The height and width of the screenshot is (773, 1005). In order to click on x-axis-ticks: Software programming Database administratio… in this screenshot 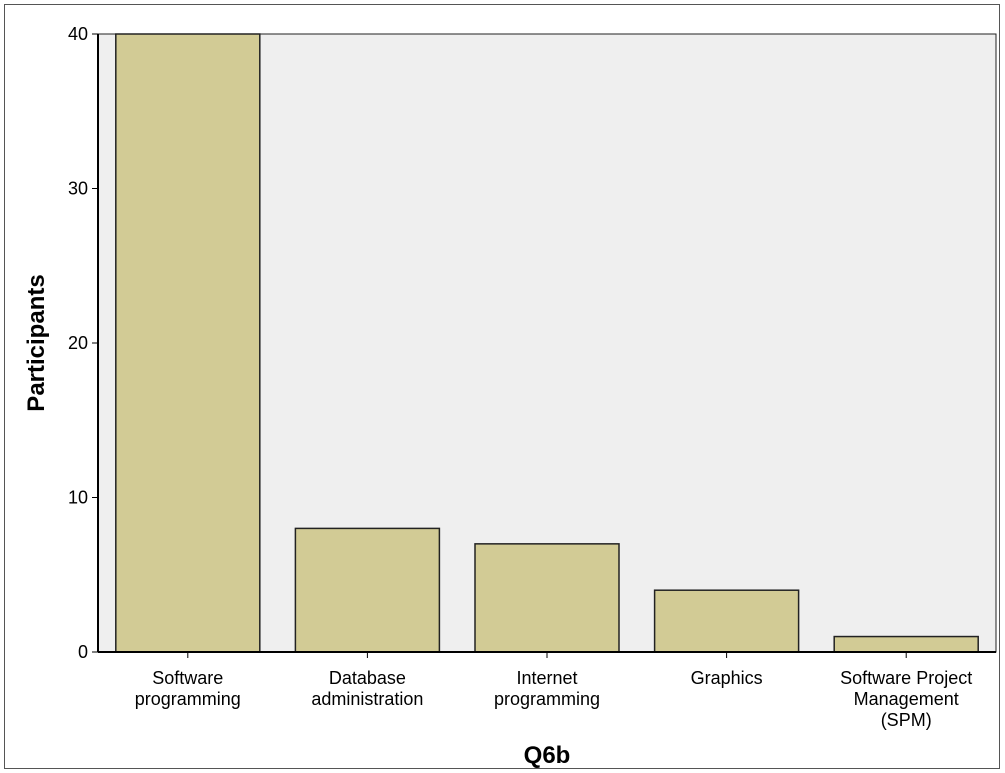, I will do `click(553, 691)`.